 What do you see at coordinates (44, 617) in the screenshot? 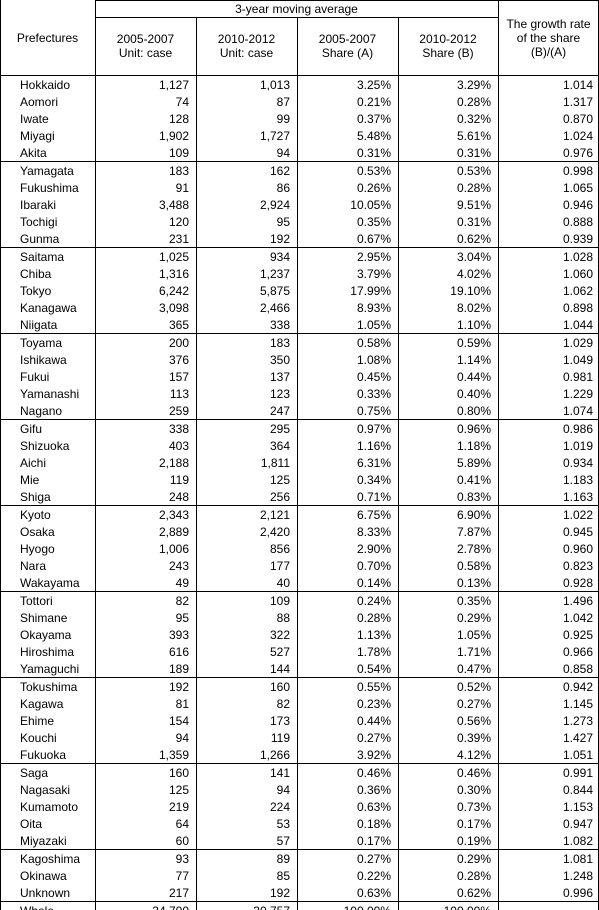
I see `row-label: Shimane` at bounding box center [44, 617].